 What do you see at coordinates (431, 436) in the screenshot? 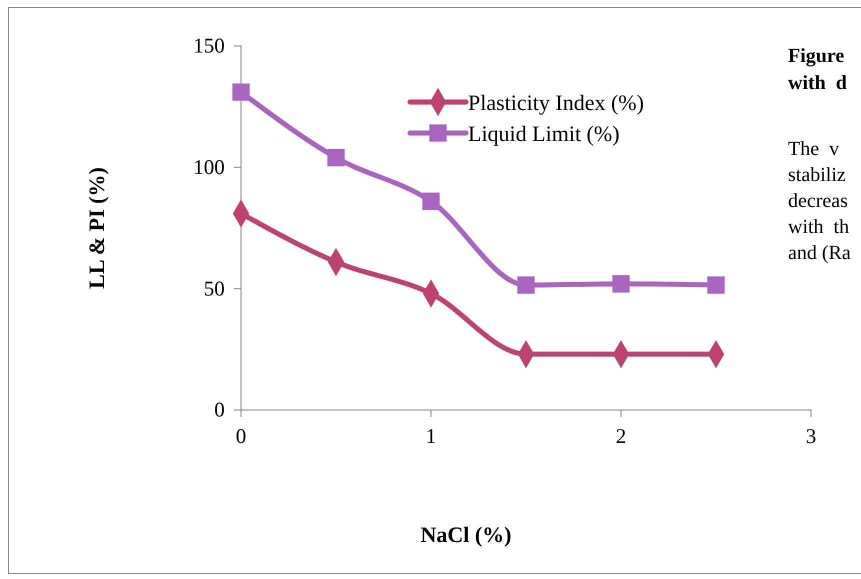
I see `x-tick-label: 1` at bounding box center [431, 436].